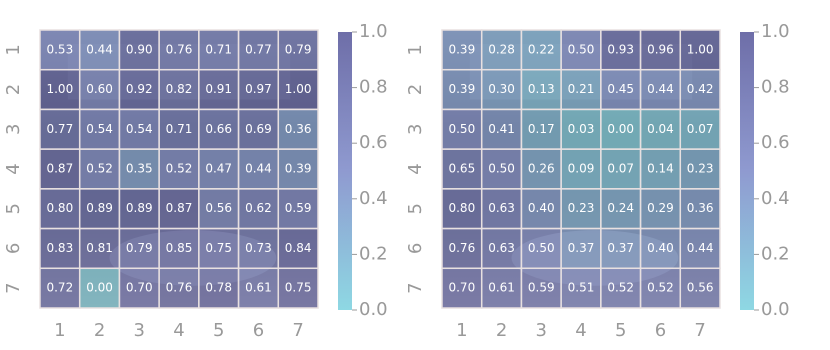 This screenshot has width=830, height=350. What do you see at coordinates (581, 89) in the screenshot?
I see `cell-label: 0.21` at bounding box center [581, 89].